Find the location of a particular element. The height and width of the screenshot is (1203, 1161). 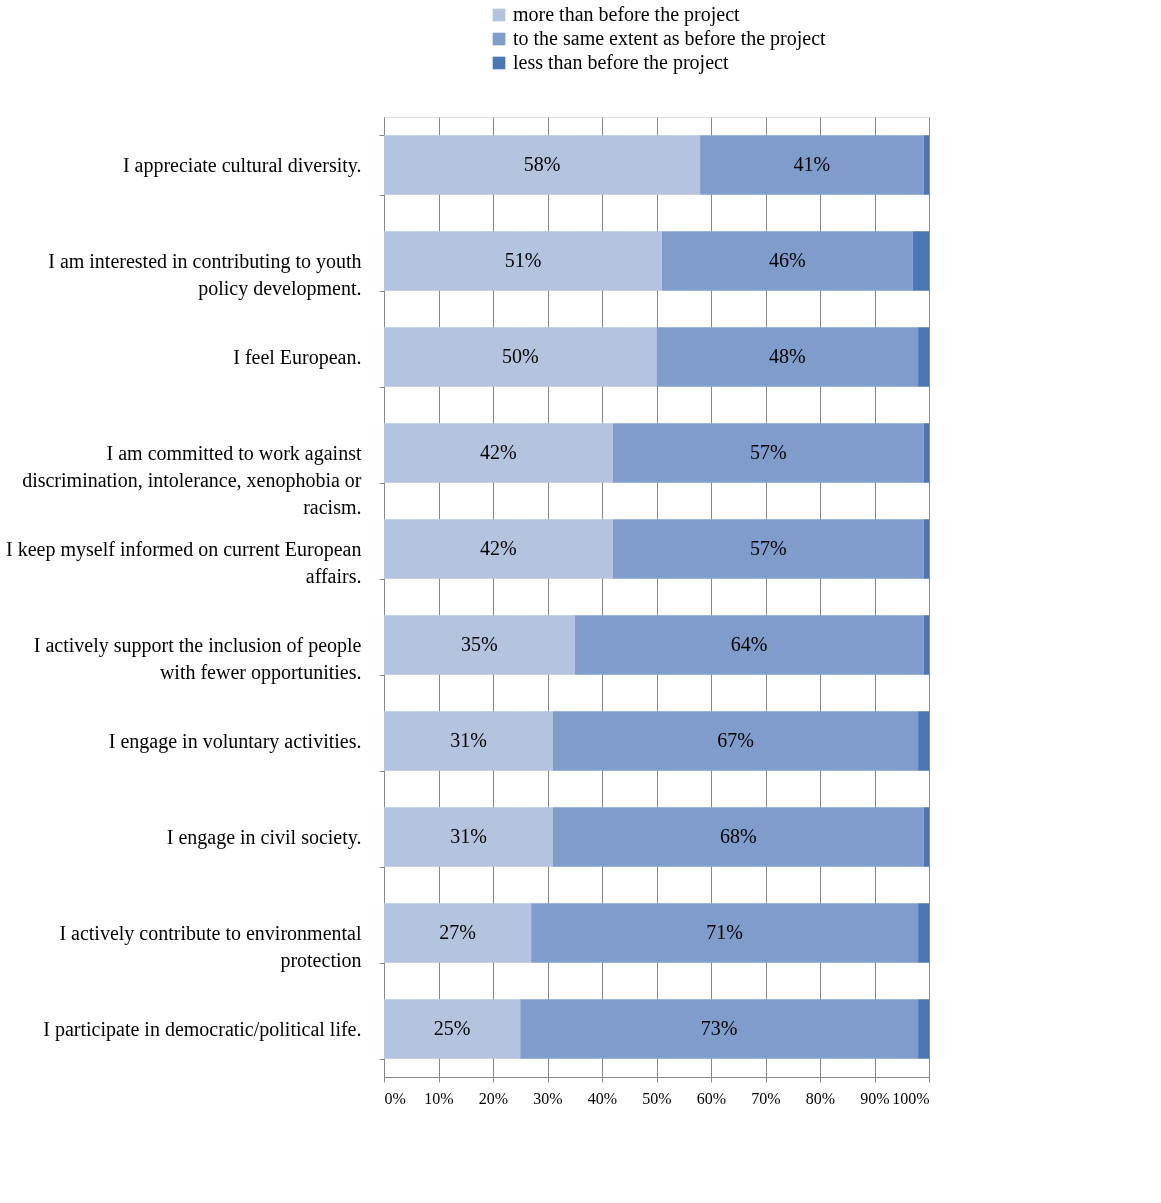

y-tick-label: I am interested in contributing to youth policy development. is located at coordinates (205, 274).